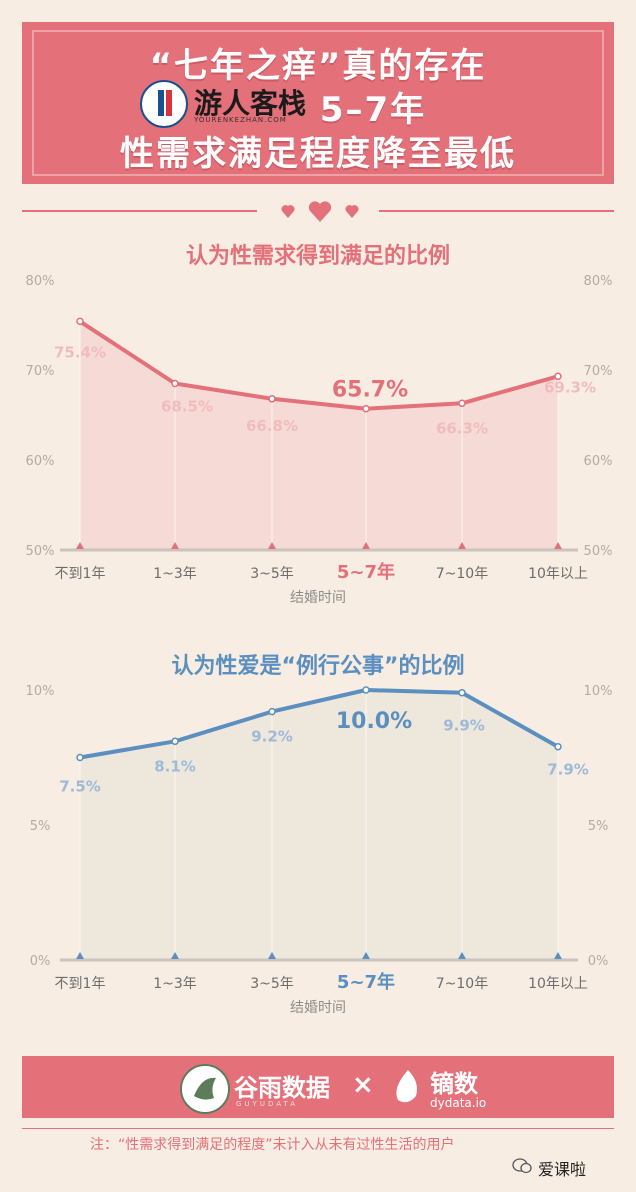 Image resolution: width=636 pixels, height=1192 pixels. Describe the element at coordinates (598, 961) in the screenshot. I see `y-tick-label-right: 0%` at that location.